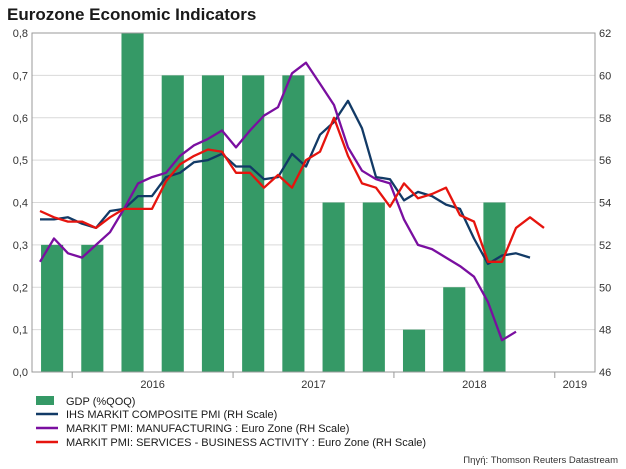 This screenshot has height=469, width=626. I want to click on source-note: Πηγή: Thomson Reuters Datastream, so click(540, 460).